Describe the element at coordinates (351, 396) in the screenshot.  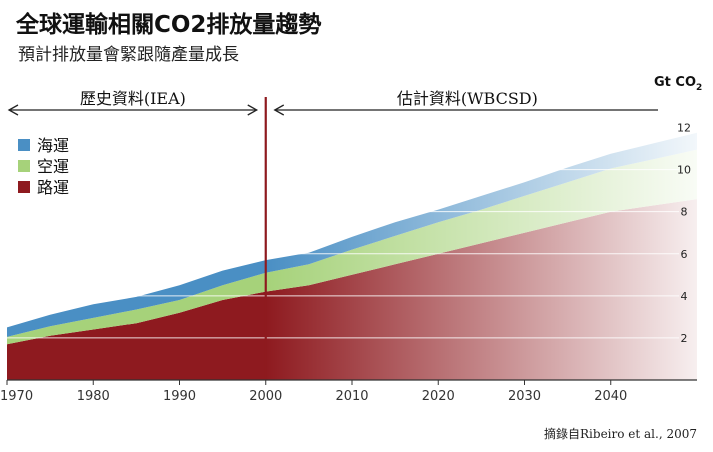
I see `x-tick-2010: 2010` at that location.